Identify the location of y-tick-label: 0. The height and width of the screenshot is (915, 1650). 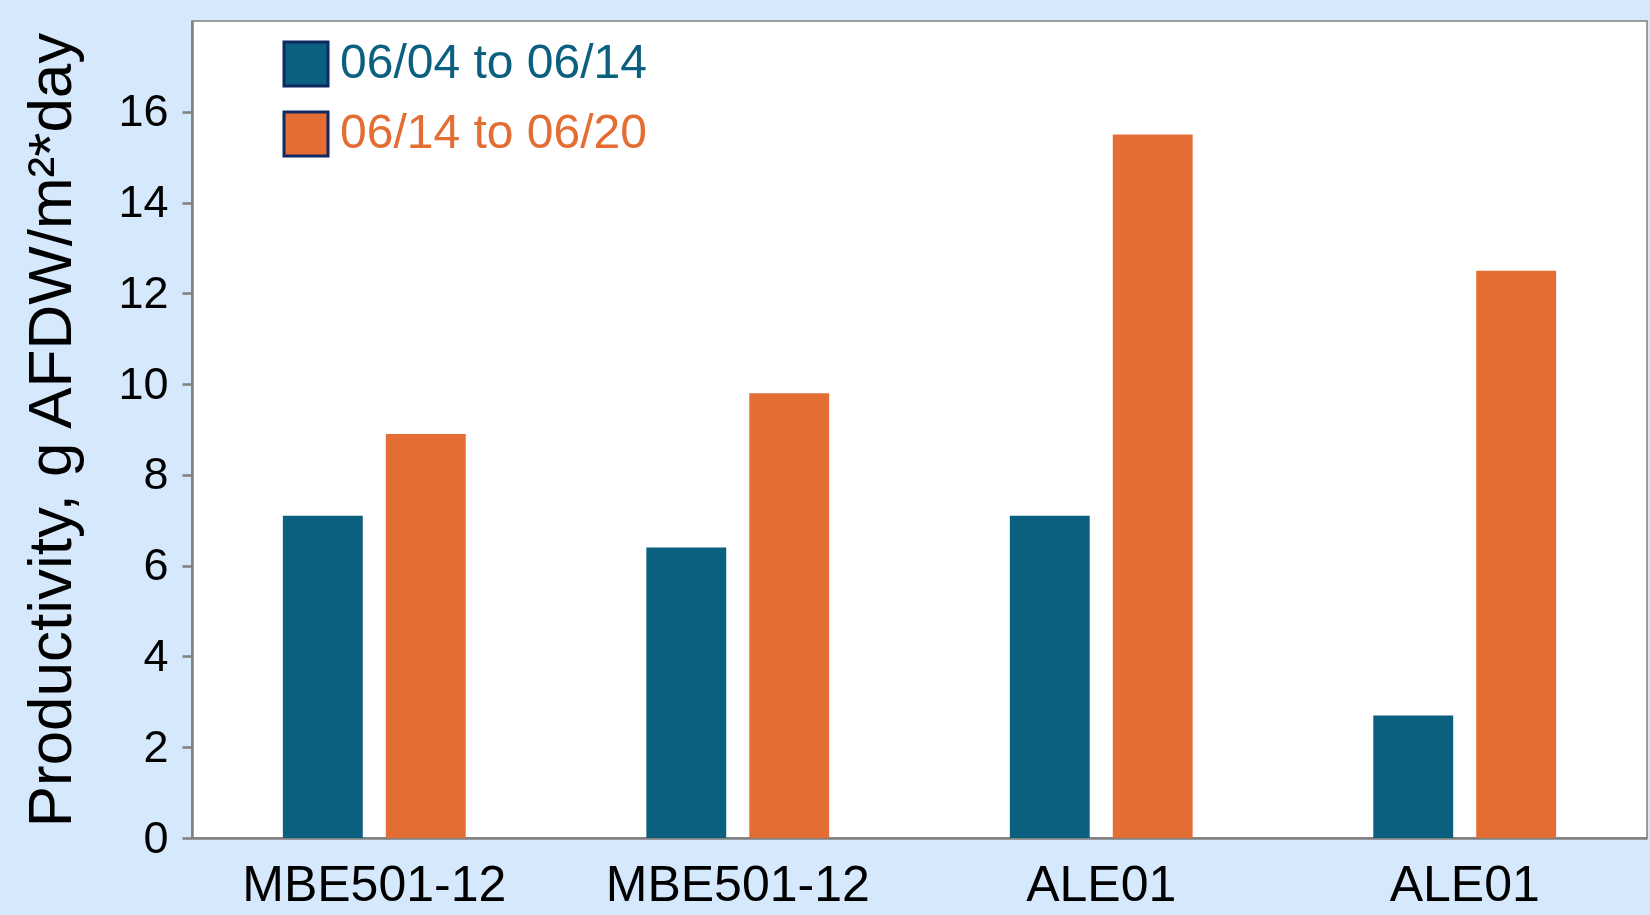
(156, 837).